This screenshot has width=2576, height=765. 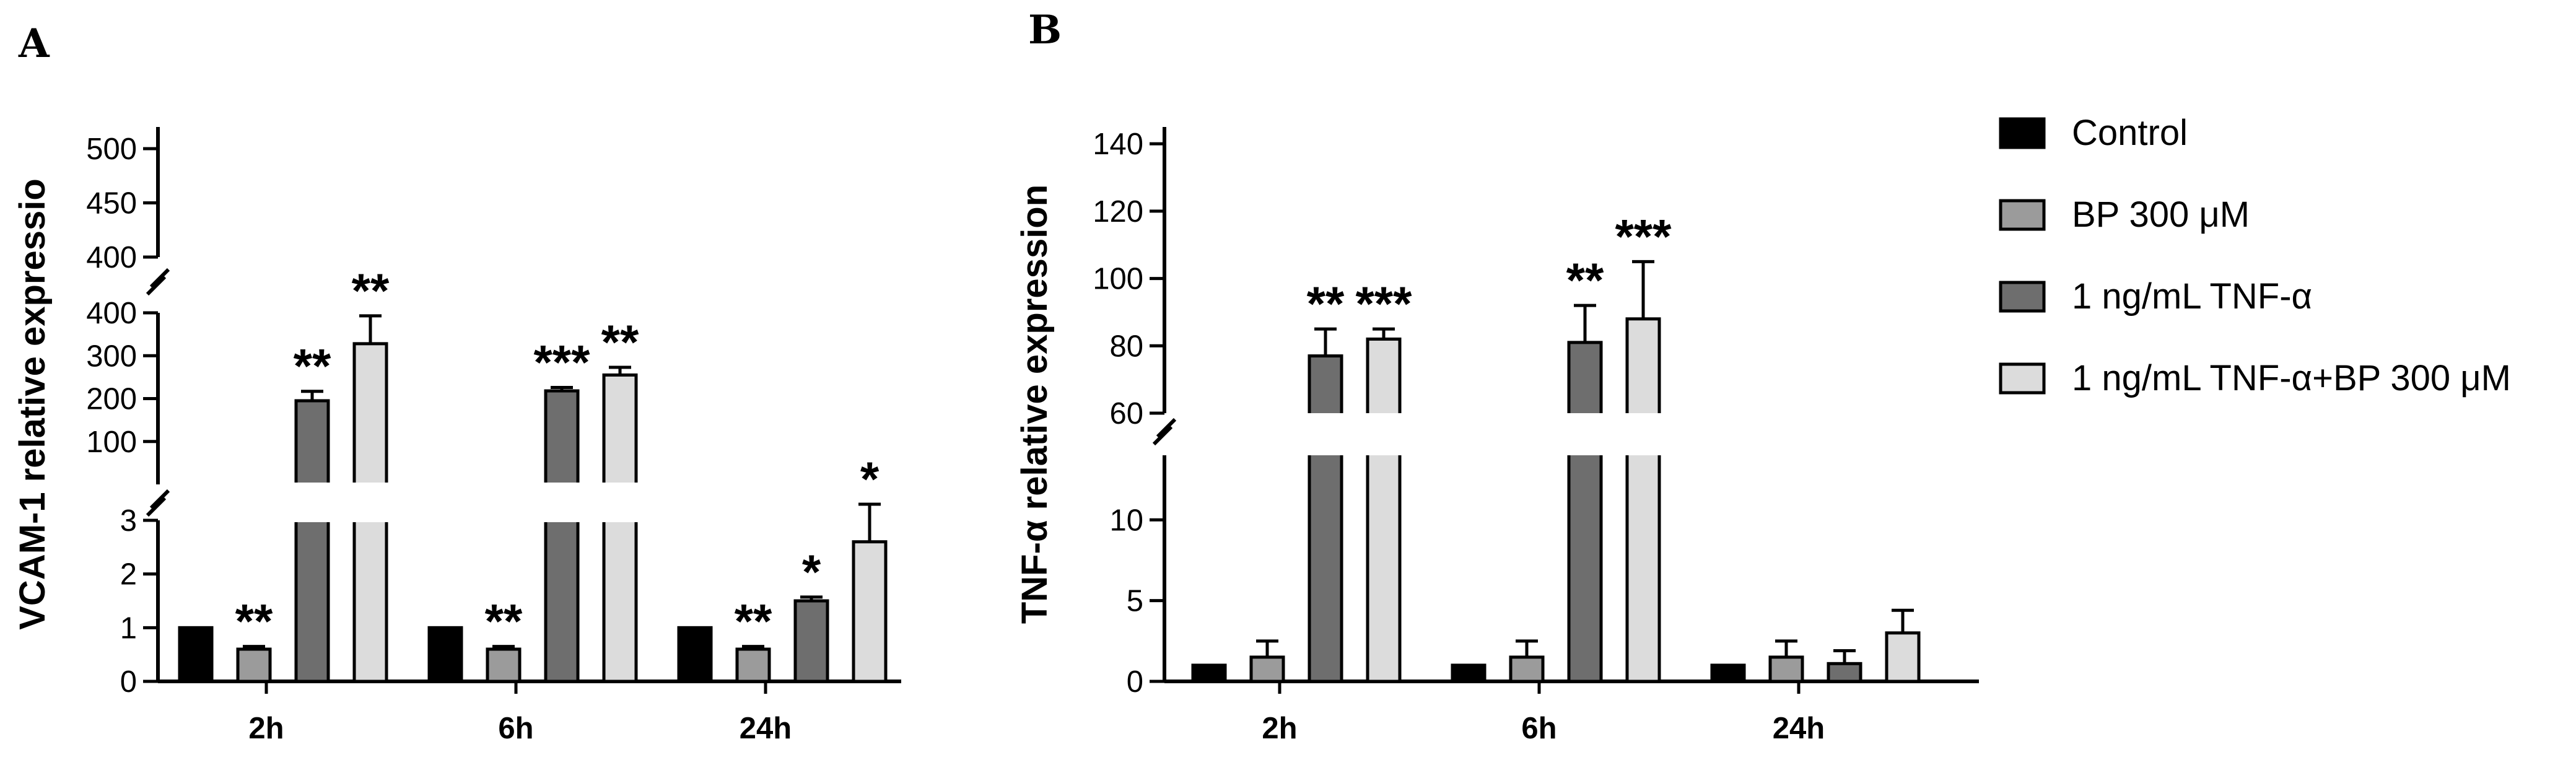 I want to click on y-tick-label: 5, so click(x=1135, y=601).